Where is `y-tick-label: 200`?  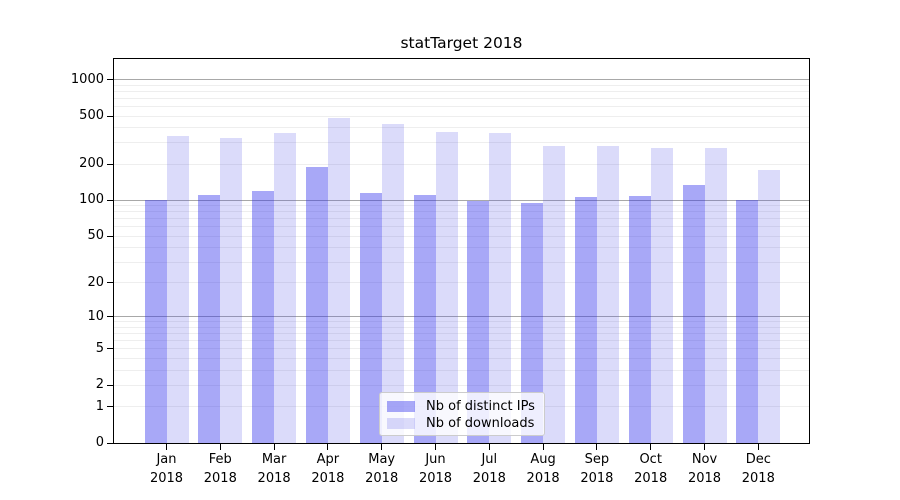 y-tick-label: 200 is located at coordinates (91, 164).